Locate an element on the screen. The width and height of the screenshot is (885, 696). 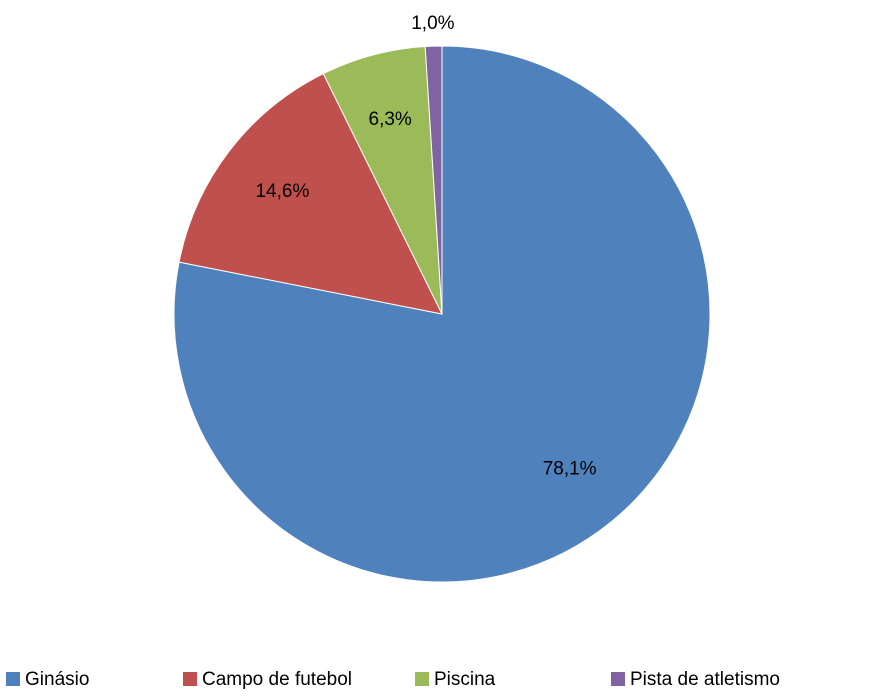
legend-label: Pista de atletismo is located at coordinates (705, 679).